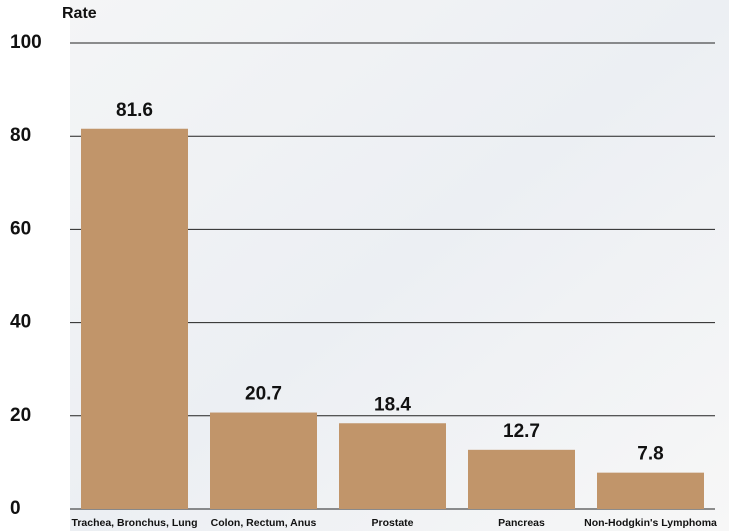 The height and width of the screenshot is (531, 729). What do you see at coordinates (20, 415) in the screenshot?
I see `y-tick-label: 20` at bounding box center [20, 415].